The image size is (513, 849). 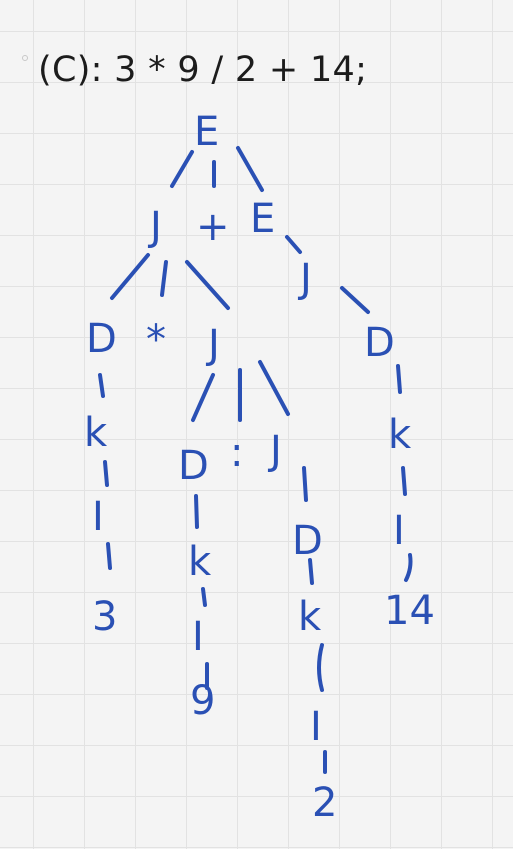 I want to click on node-I-left: I, so click(x=98, y=517).